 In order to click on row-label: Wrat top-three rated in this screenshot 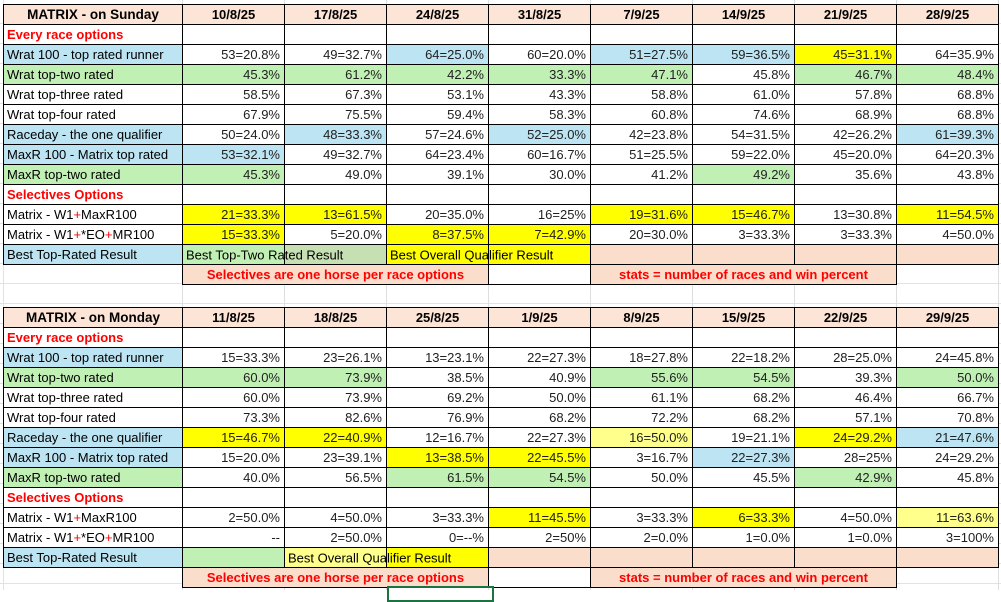, I will do `click(93, 94)`.